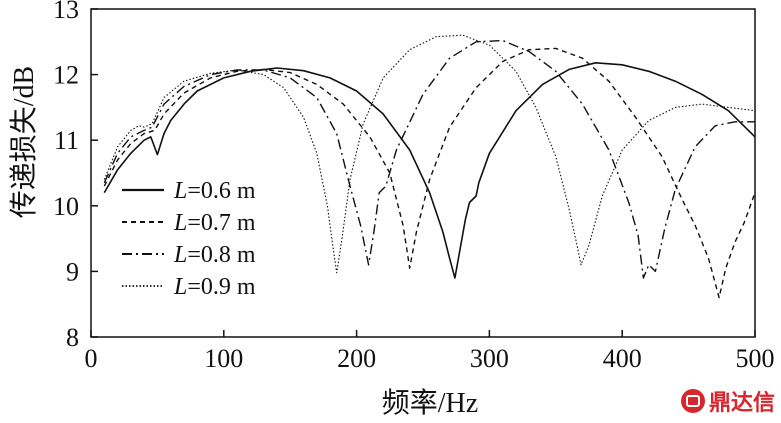 This screenshot has height=423, width=781. What do you see at coordinates (91, 358) in the screenshot?
I see `x-tick-label: 0` at bounding box center [91, 358].